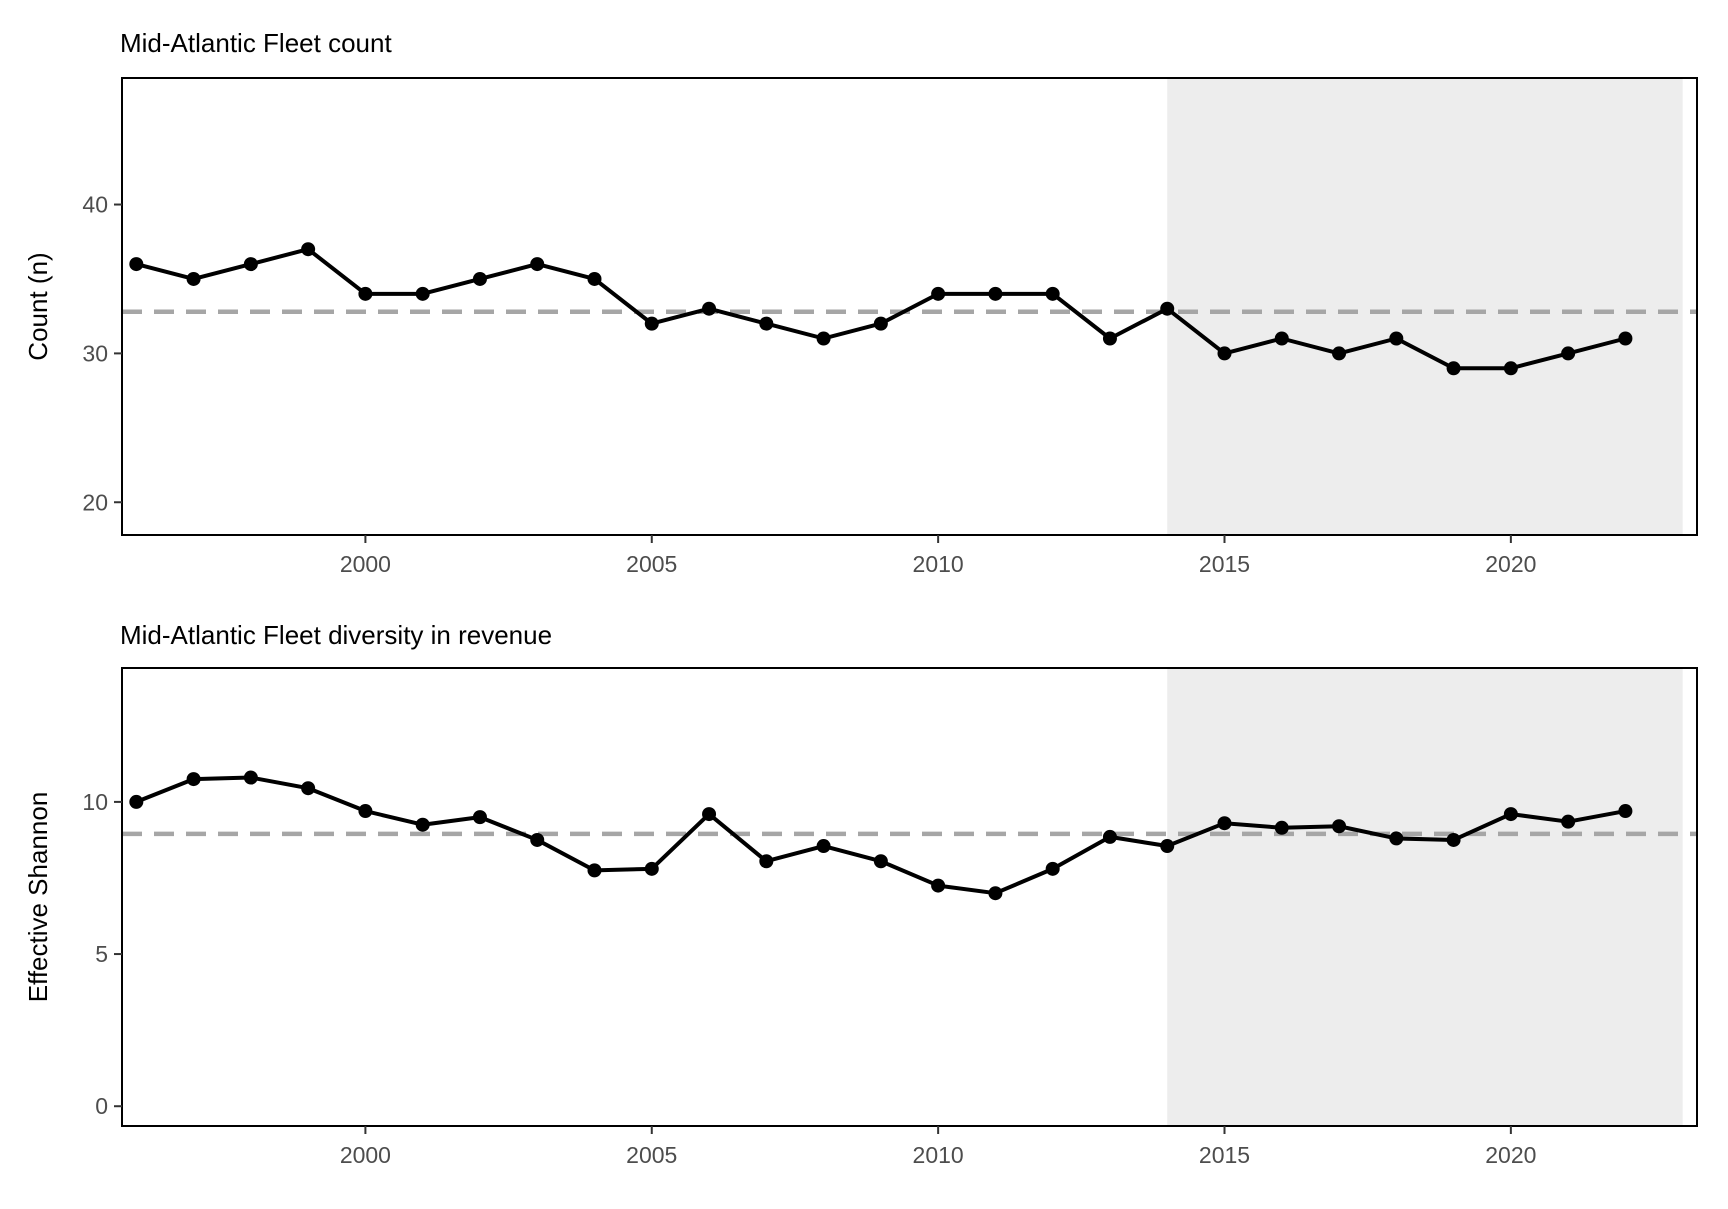  Describe the element at coordinates (95, 802) in the screenshot. I see `y-tick-label: 10` at that location.